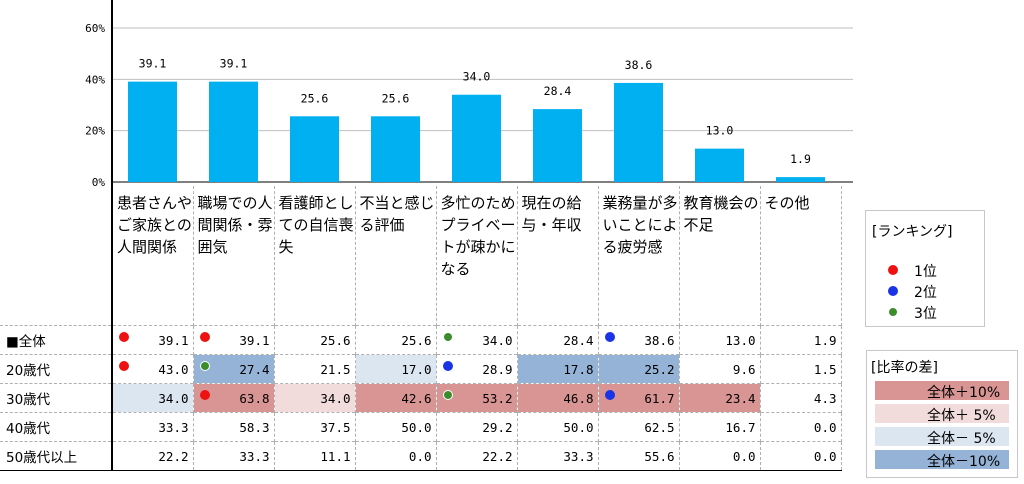 This screenshot has width=1024, height=484. I want to click on cell-value: 1.5, so click(825, 369).